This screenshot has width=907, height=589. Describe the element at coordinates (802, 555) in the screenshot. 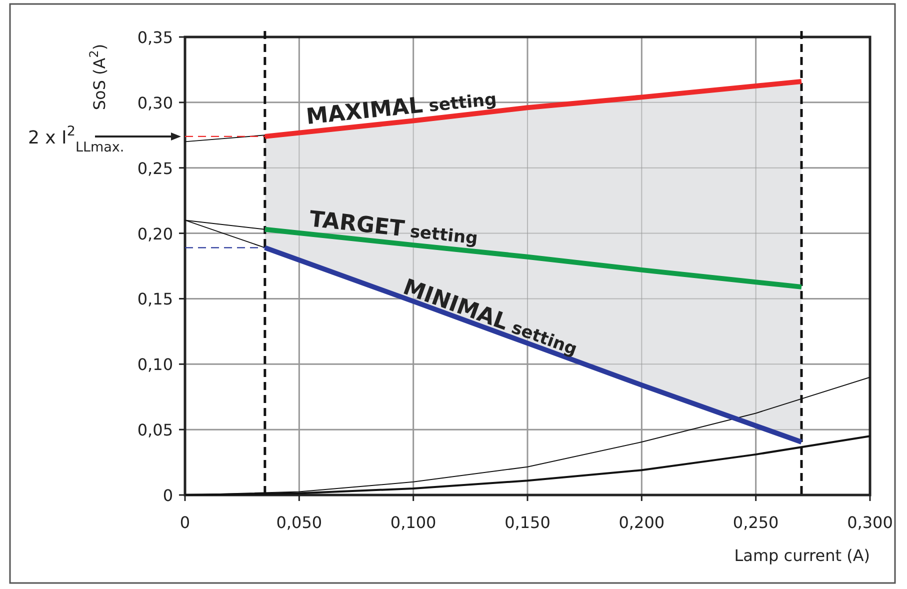

I see `x-axis-title: Lamp current (A)` at that location.